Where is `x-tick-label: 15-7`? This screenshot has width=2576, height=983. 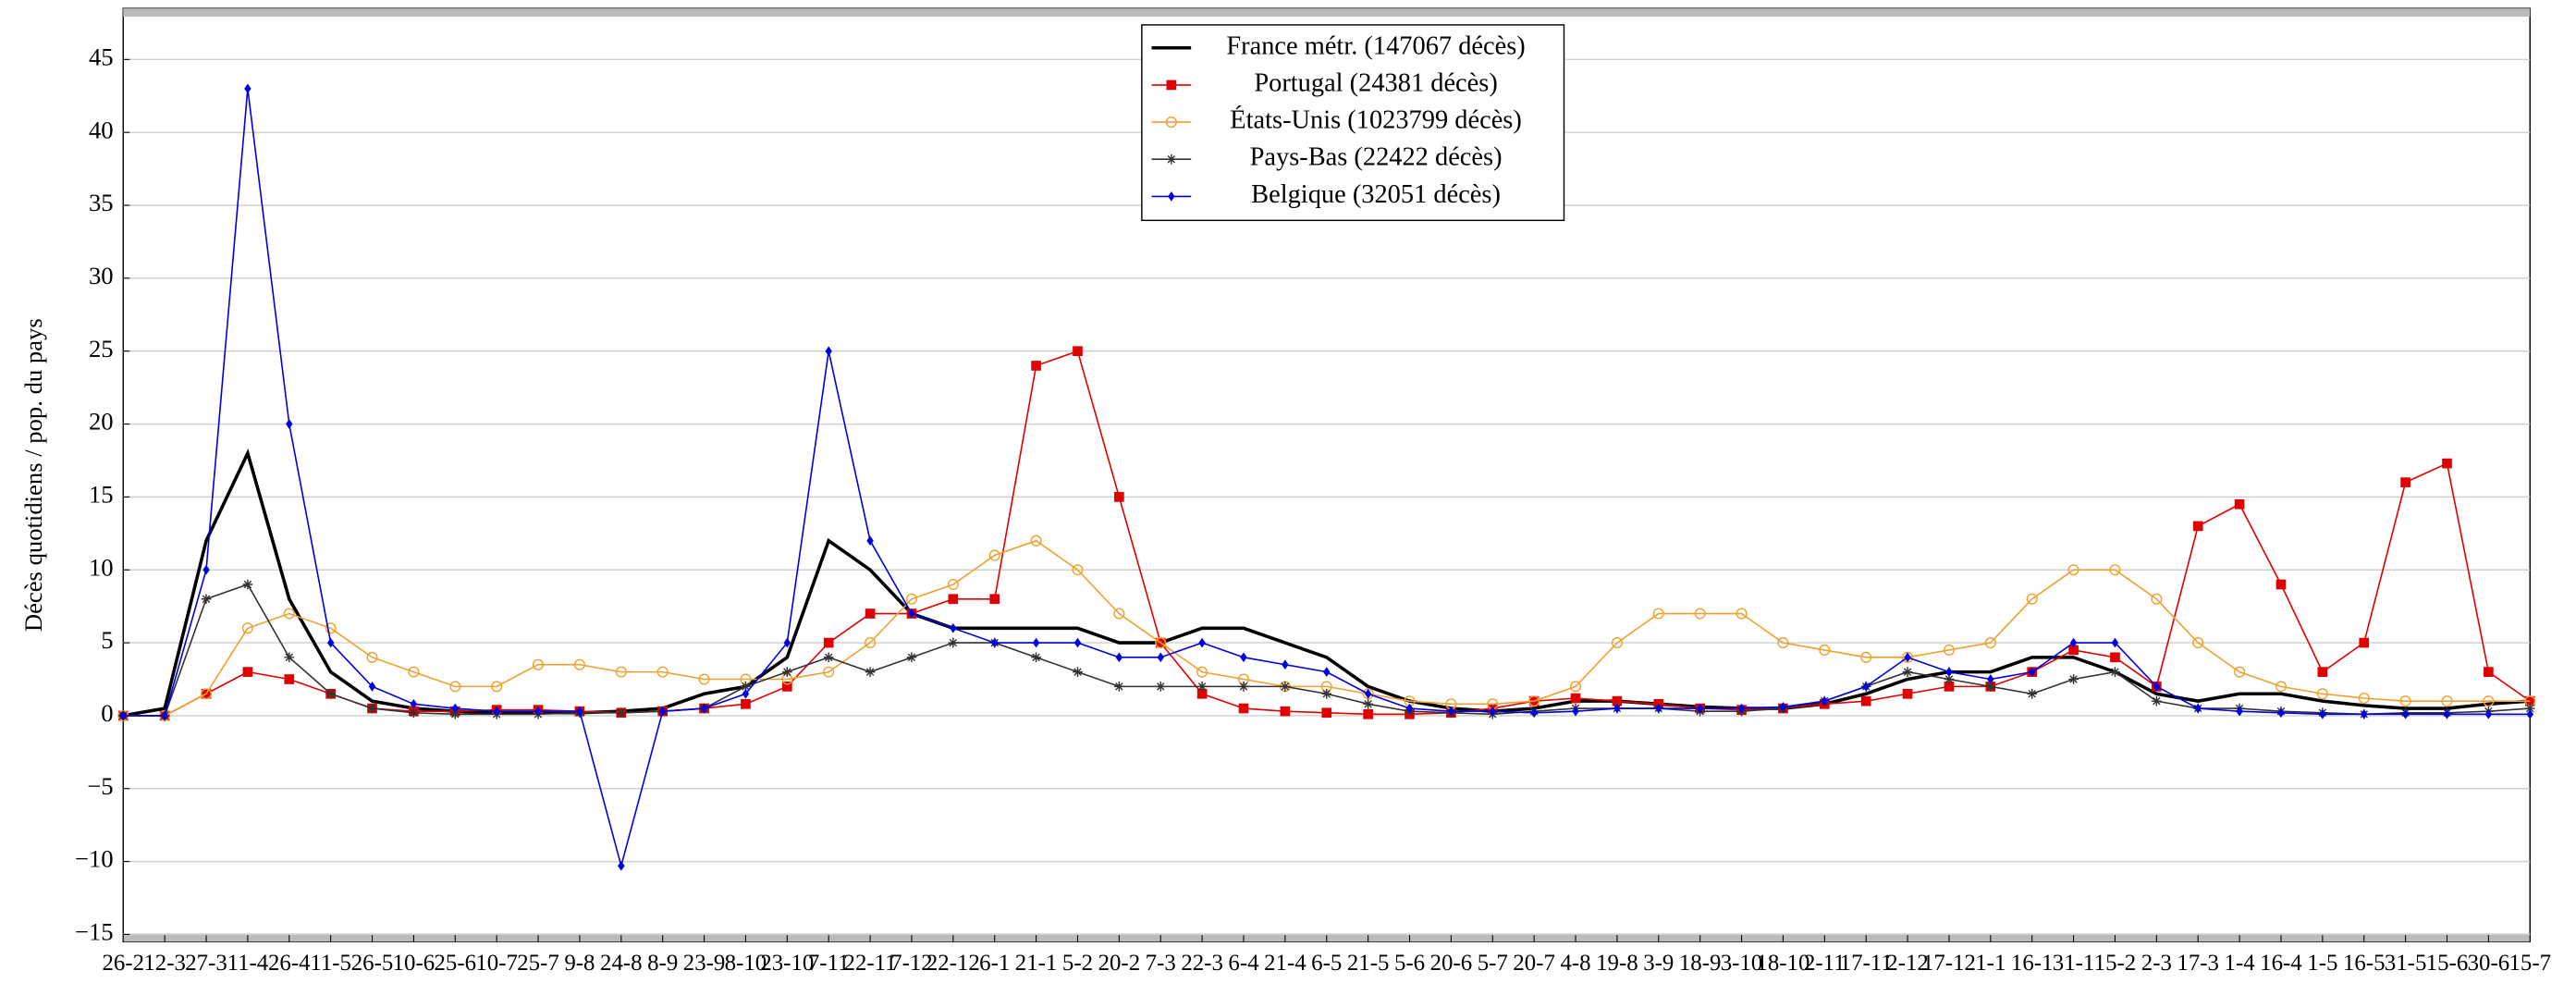 x-tick-label: 15-7 is located at coordinates (2530, 964).